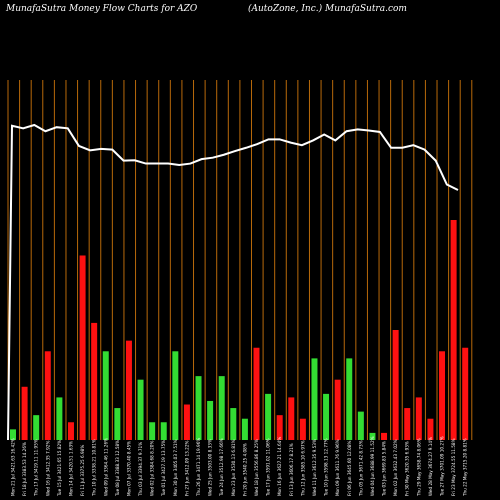 The image size is (500, 500). What do you see at coordinates (186, 468) in the screenshot?
I see `x-tick-label: Fri 27 Jun 3412.09 13.22%` at bounding box center [186, 468].